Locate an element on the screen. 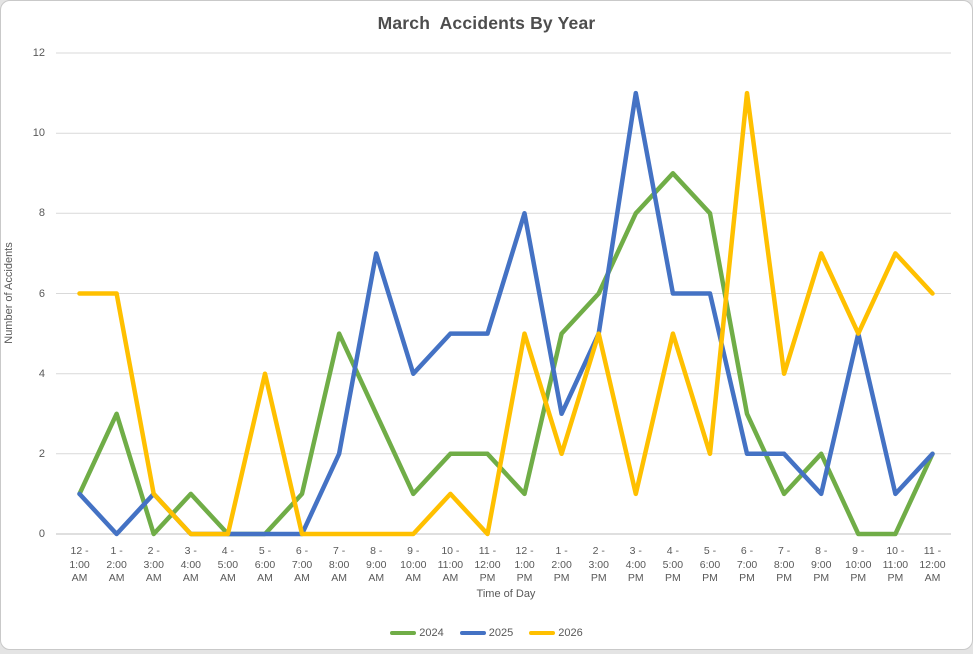 This screenshot has width=973, height=654. x-tick-label: 4 -5:00 PM is located at coordinates (673, 564).